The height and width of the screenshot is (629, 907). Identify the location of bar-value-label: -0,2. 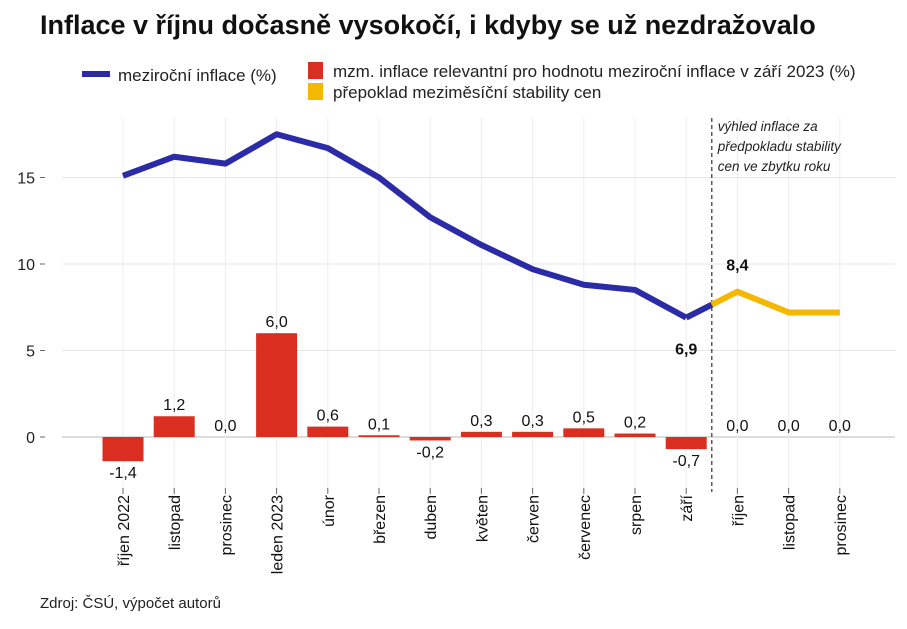
(430, 452).